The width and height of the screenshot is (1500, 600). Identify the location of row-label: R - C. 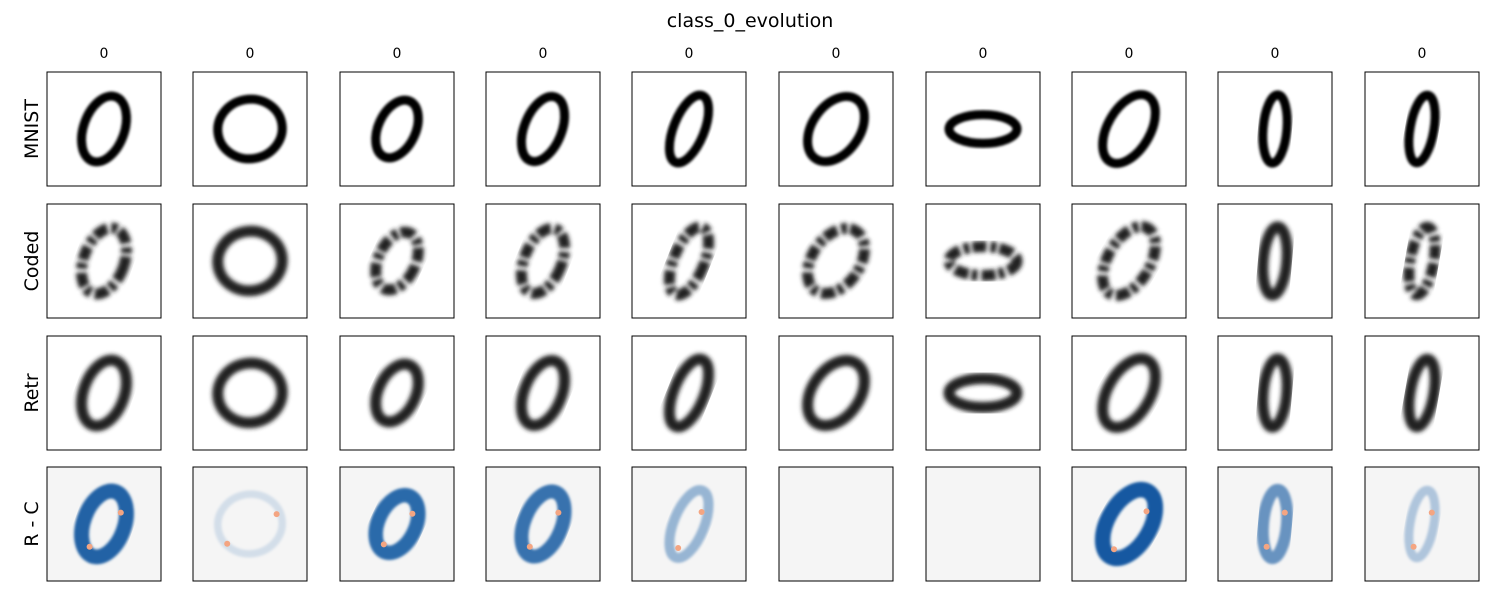
(32, 523).